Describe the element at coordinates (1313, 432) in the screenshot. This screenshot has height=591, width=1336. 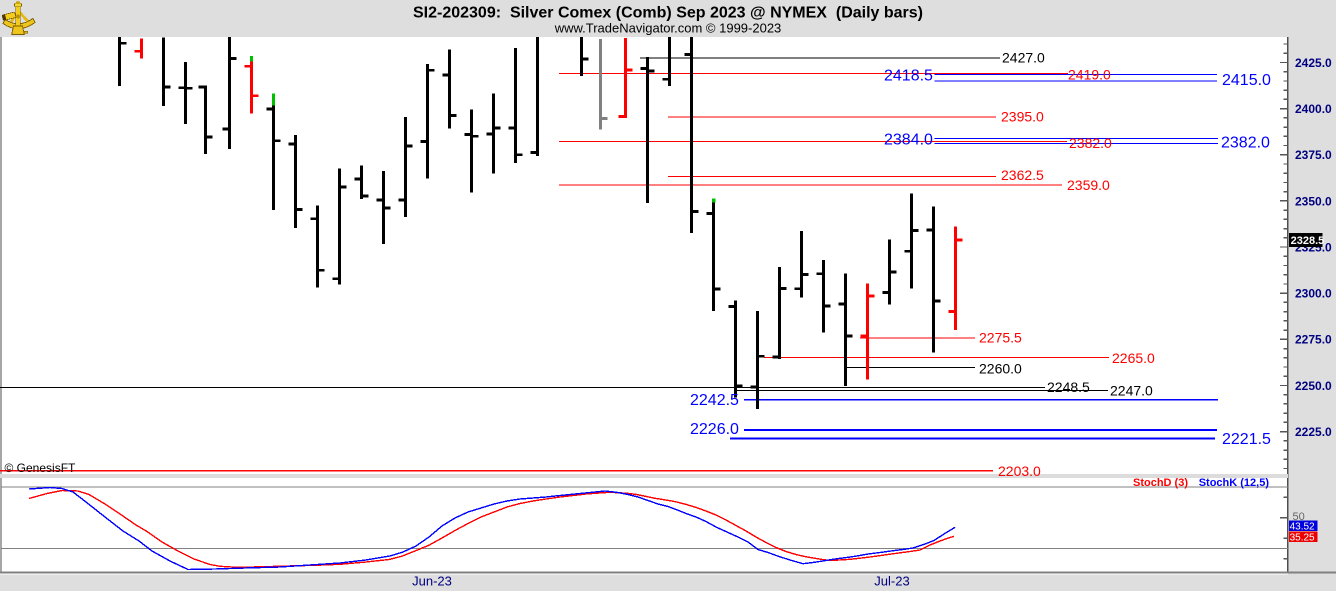
I see `svg-text: 2225.0` at that location.